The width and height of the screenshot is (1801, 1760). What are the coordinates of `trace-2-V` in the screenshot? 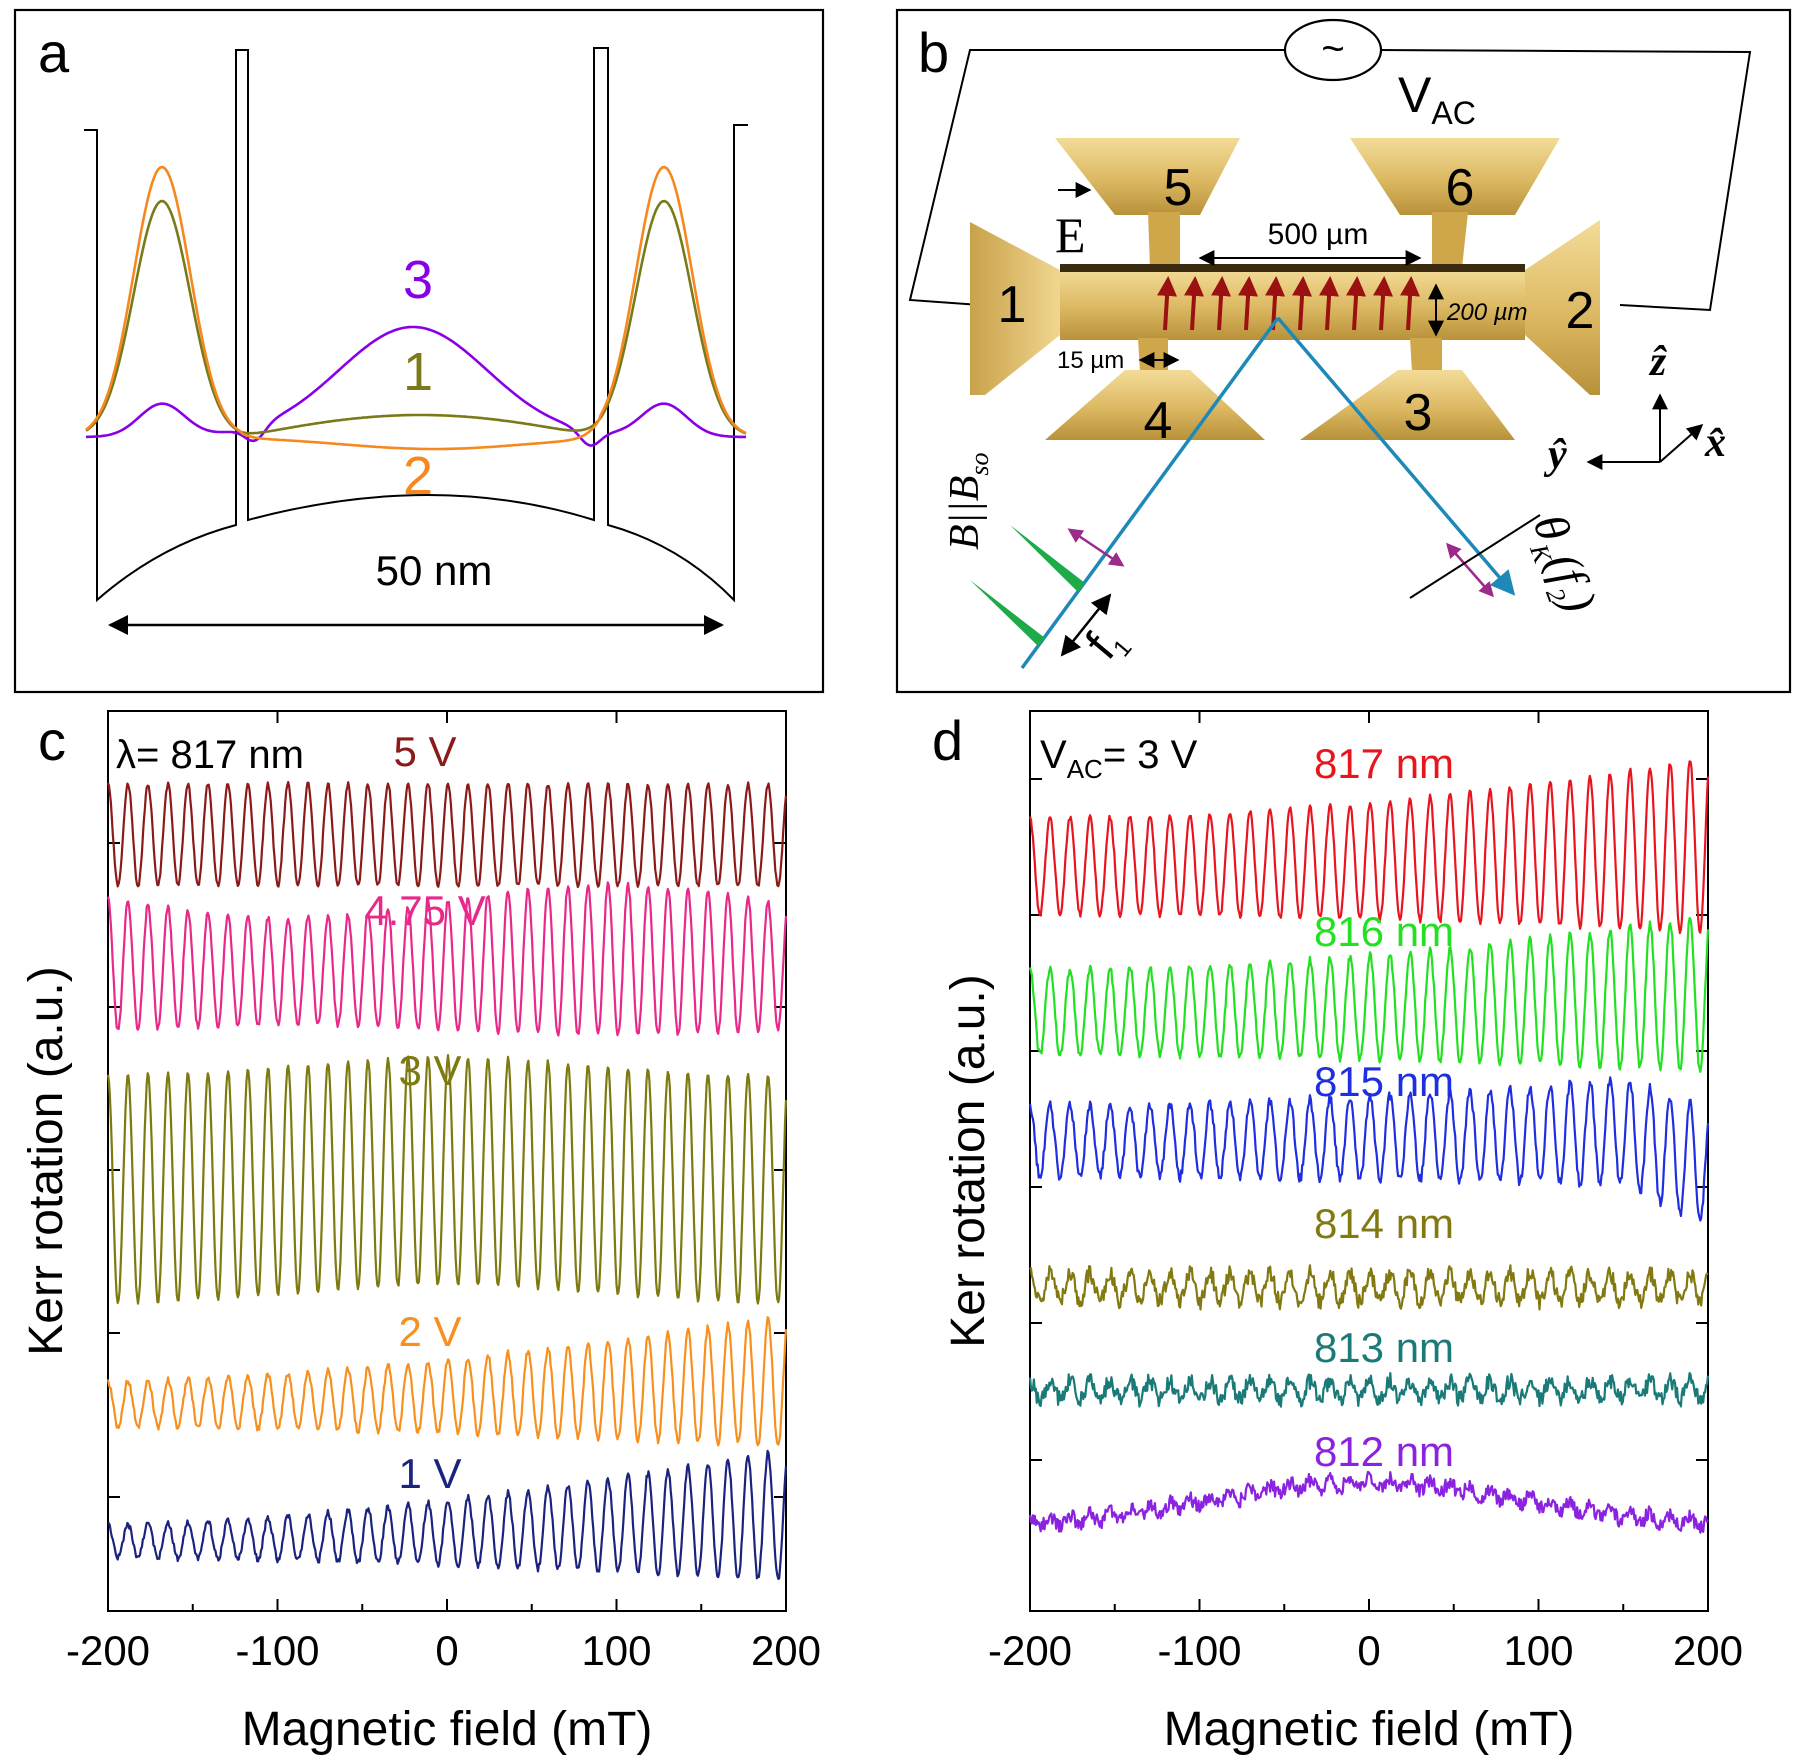 It's located at (447, 1381).